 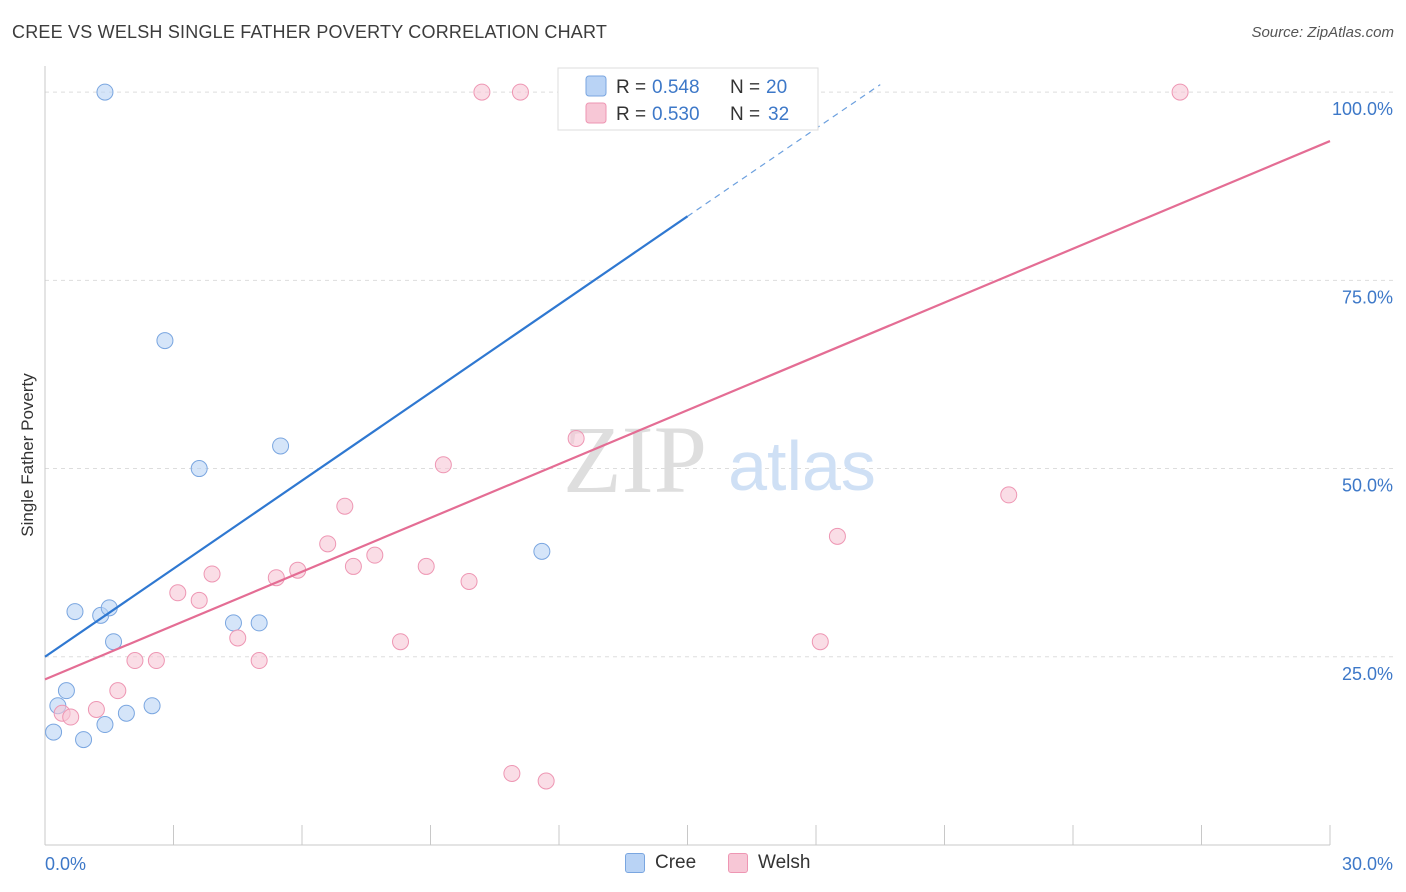 I want to click on legend-welsh-n-value: 32, so click(x=778, y=114).